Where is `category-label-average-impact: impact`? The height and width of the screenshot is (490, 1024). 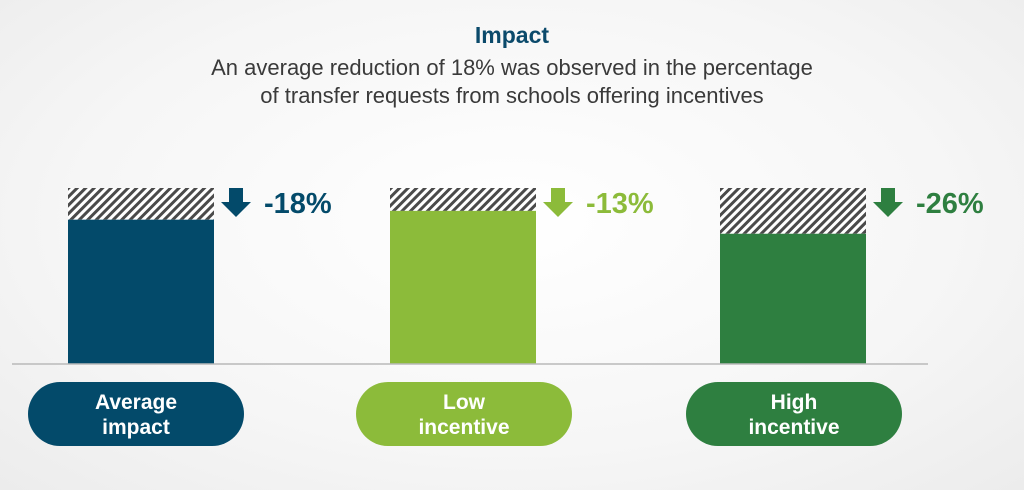
category-label-average-impact: impact is located at coordinates (136, 427).